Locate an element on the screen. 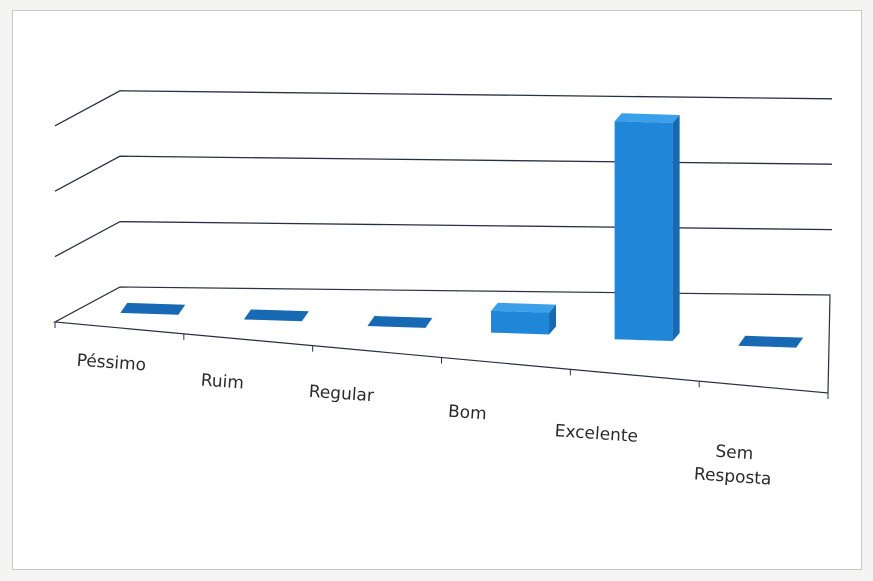 The image size is (873, 581). bar-5-tile is located at coordinates (771, 341).